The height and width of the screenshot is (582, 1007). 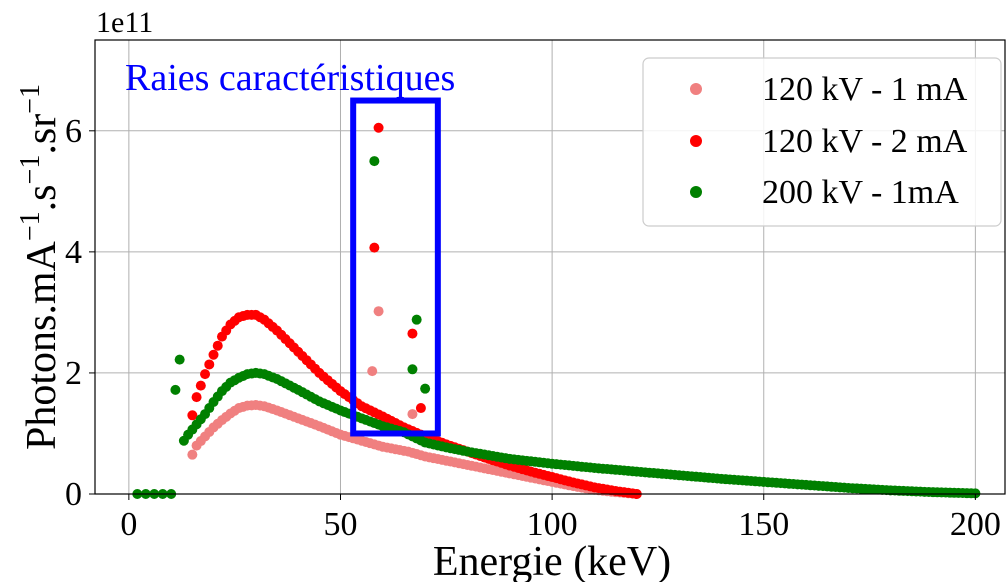 I want to click on y-axis-label: Photons.mA−1.s−1.sr−1, so click(x=40, y=267).